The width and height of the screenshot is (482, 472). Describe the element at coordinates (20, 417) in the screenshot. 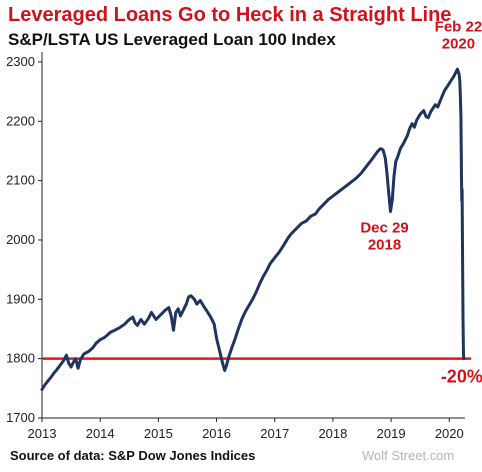

I see `y-tick-label: 1700` at that location.